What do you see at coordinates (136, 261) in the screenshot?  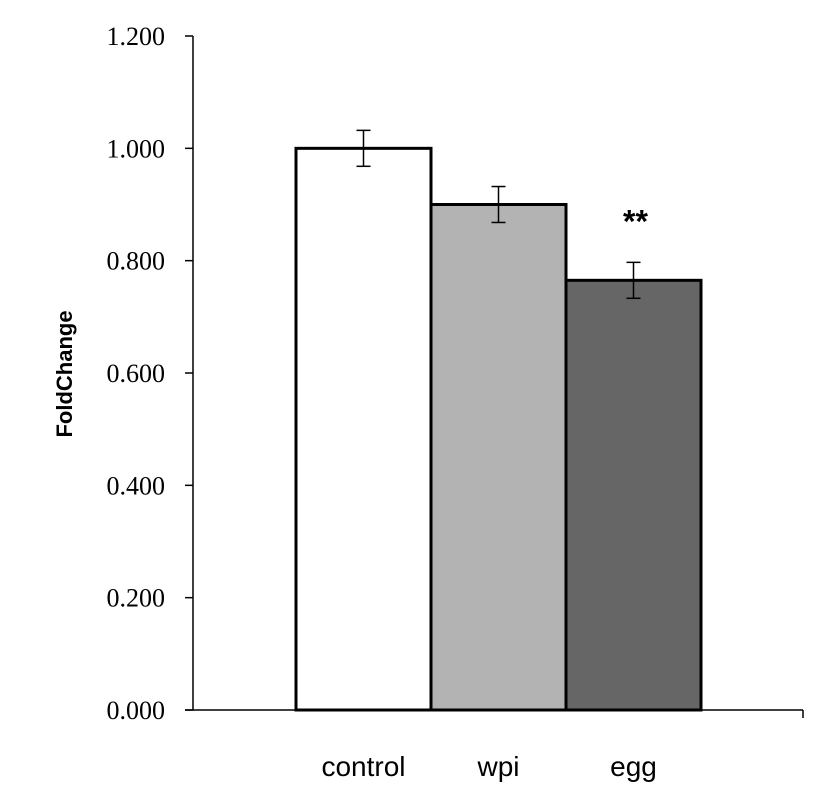 I see `y-tick-label: 0.800` at bounding box center [136, 261].